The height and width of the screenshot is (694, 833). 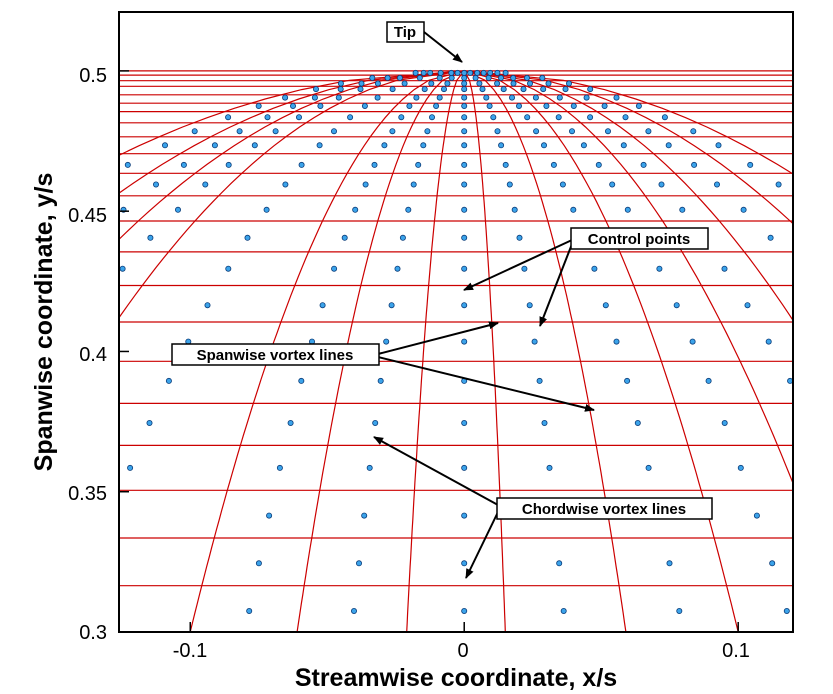 I want to click on y-tick-label: 0.45, so click(x=87, y=216).